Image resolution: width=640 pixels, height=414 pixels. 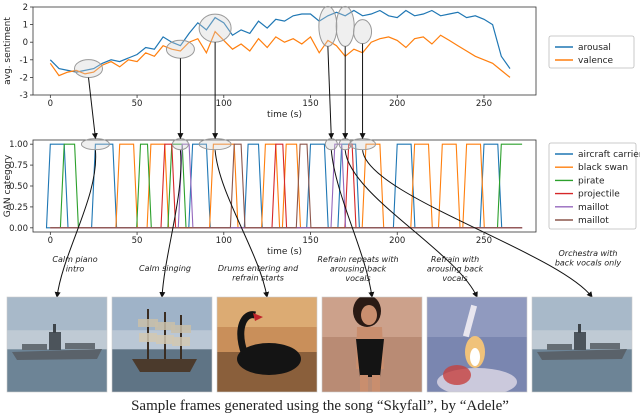 I want to click on sentiment-ytick-label: 0, so click(x=25, y=43).